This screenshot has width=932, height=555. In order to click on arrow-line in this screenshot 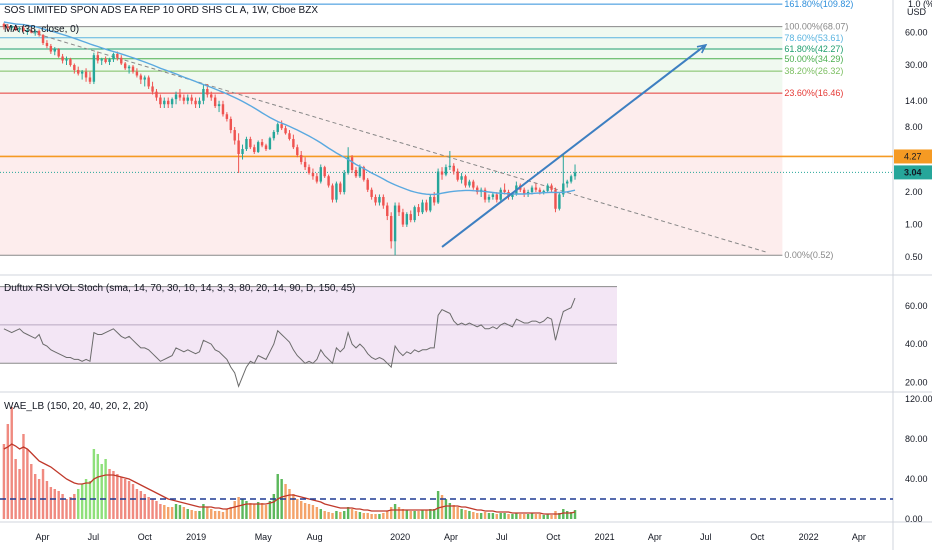, I will do `click(574, 146)`.